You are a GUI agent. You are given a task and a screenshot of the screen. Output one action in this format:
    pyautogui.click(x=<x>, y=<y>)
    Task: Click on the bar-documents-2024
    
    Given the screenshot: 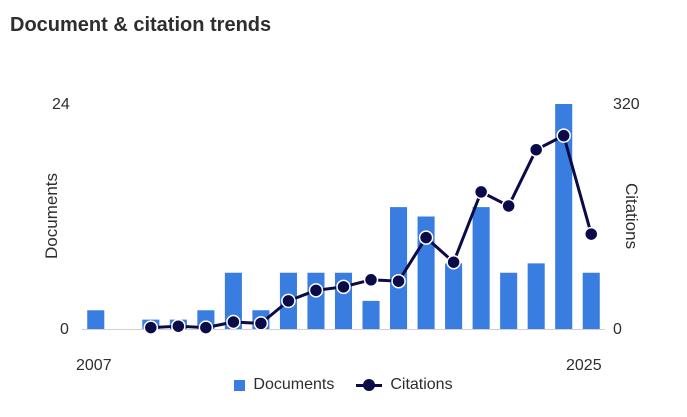 What is the action you would take?
    pyautogui.click(x=564, y=216)
    